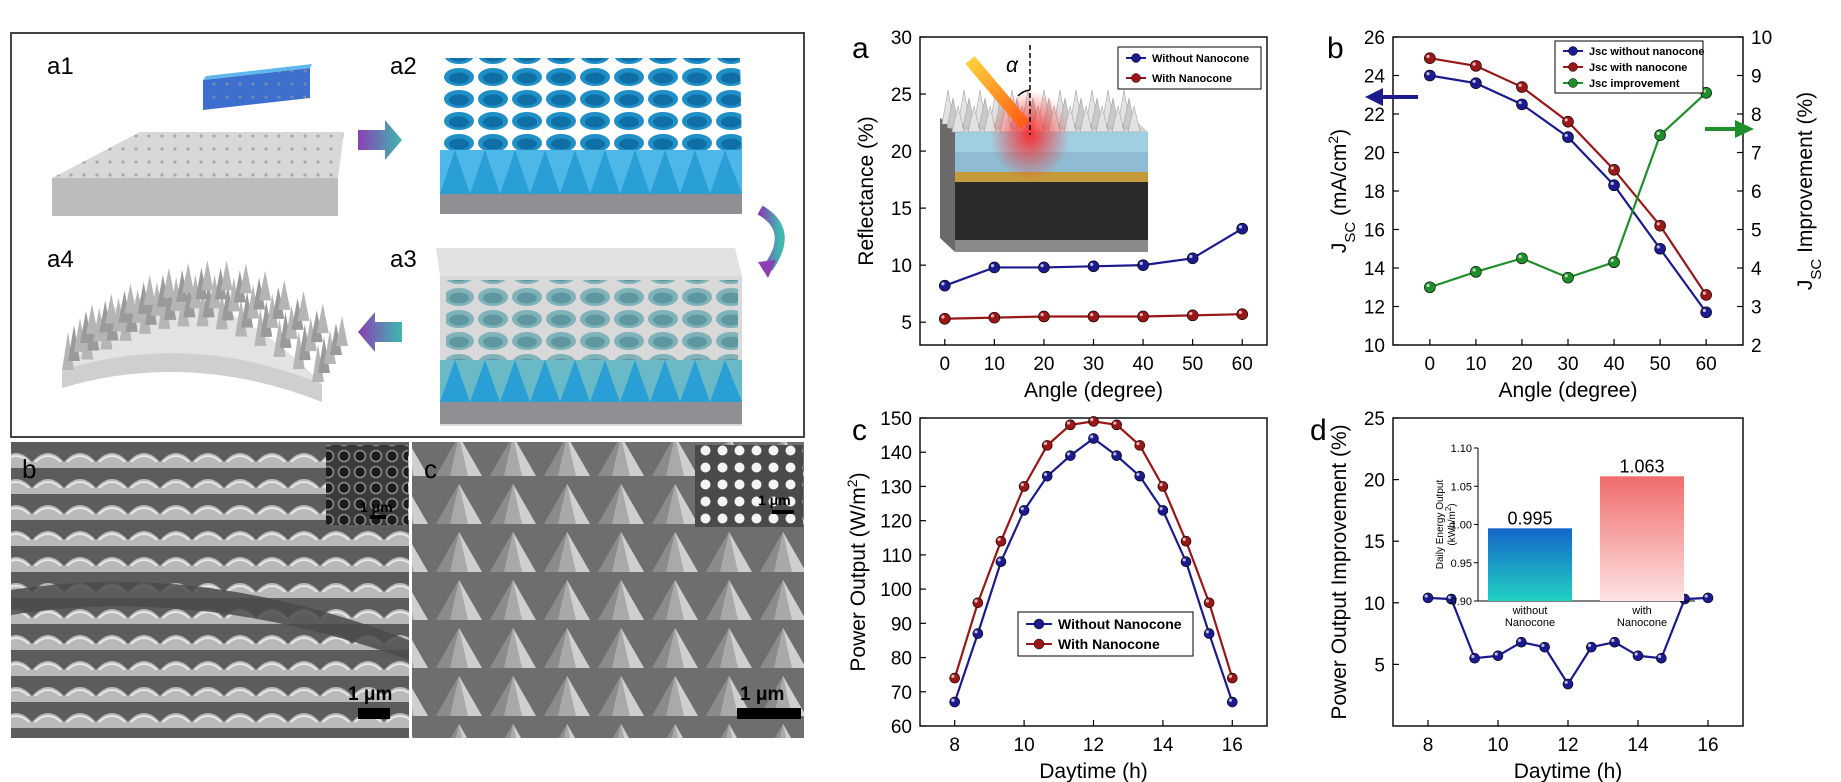 The image size is (1841, 782). Describe the element at coordinates (1641, 611) in the screenshot. I see `inset-category-line1: with` at that location.